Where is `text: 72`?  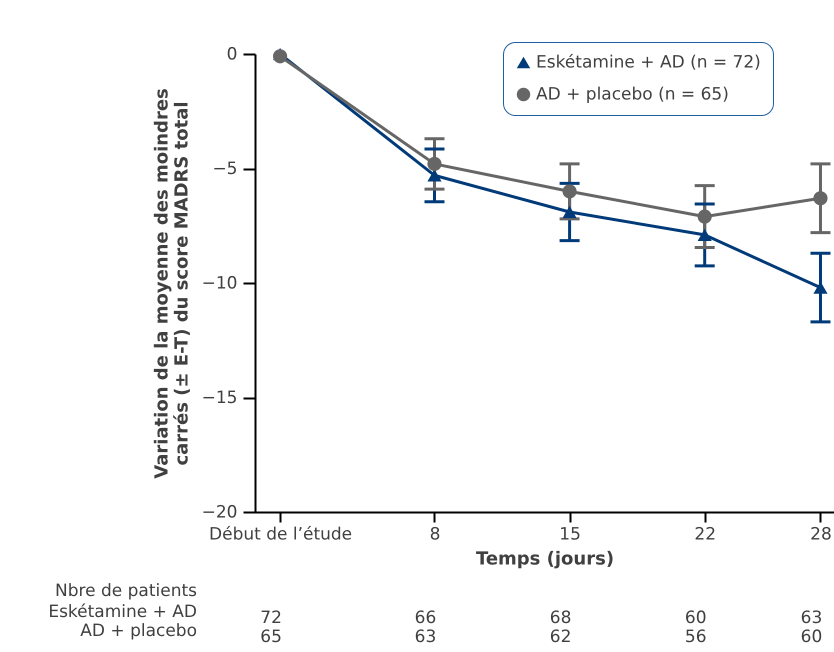
text: 72 is located at coordinates (271, 618).